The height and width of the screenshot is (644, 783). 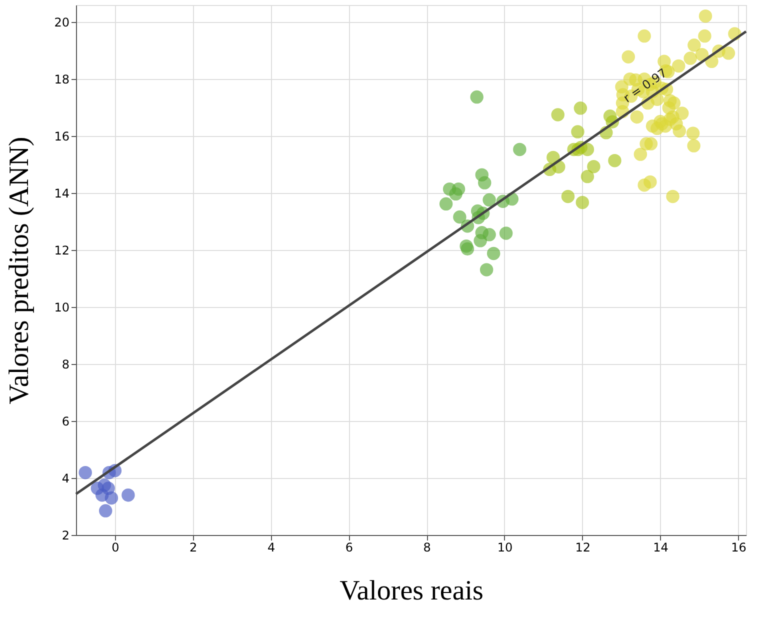 What do you see at coordinates (412, 591) in the screenshot?
I see `x-axis-title: Valores reais` at bounding box center [412, 591].